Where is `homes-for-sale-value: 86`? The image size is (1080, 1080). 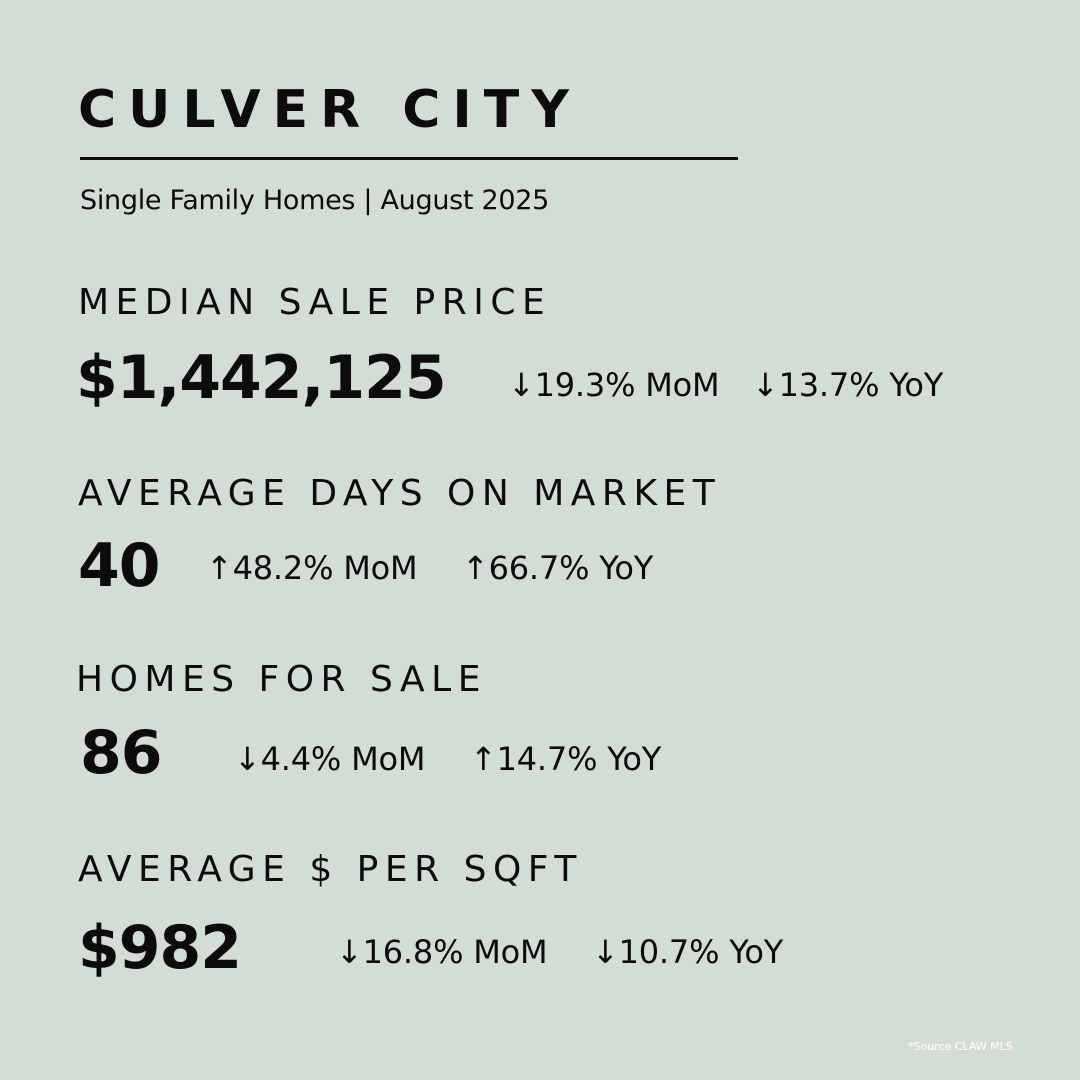
homes-for-sale-value: 86 is located at coordinates (121, 753).